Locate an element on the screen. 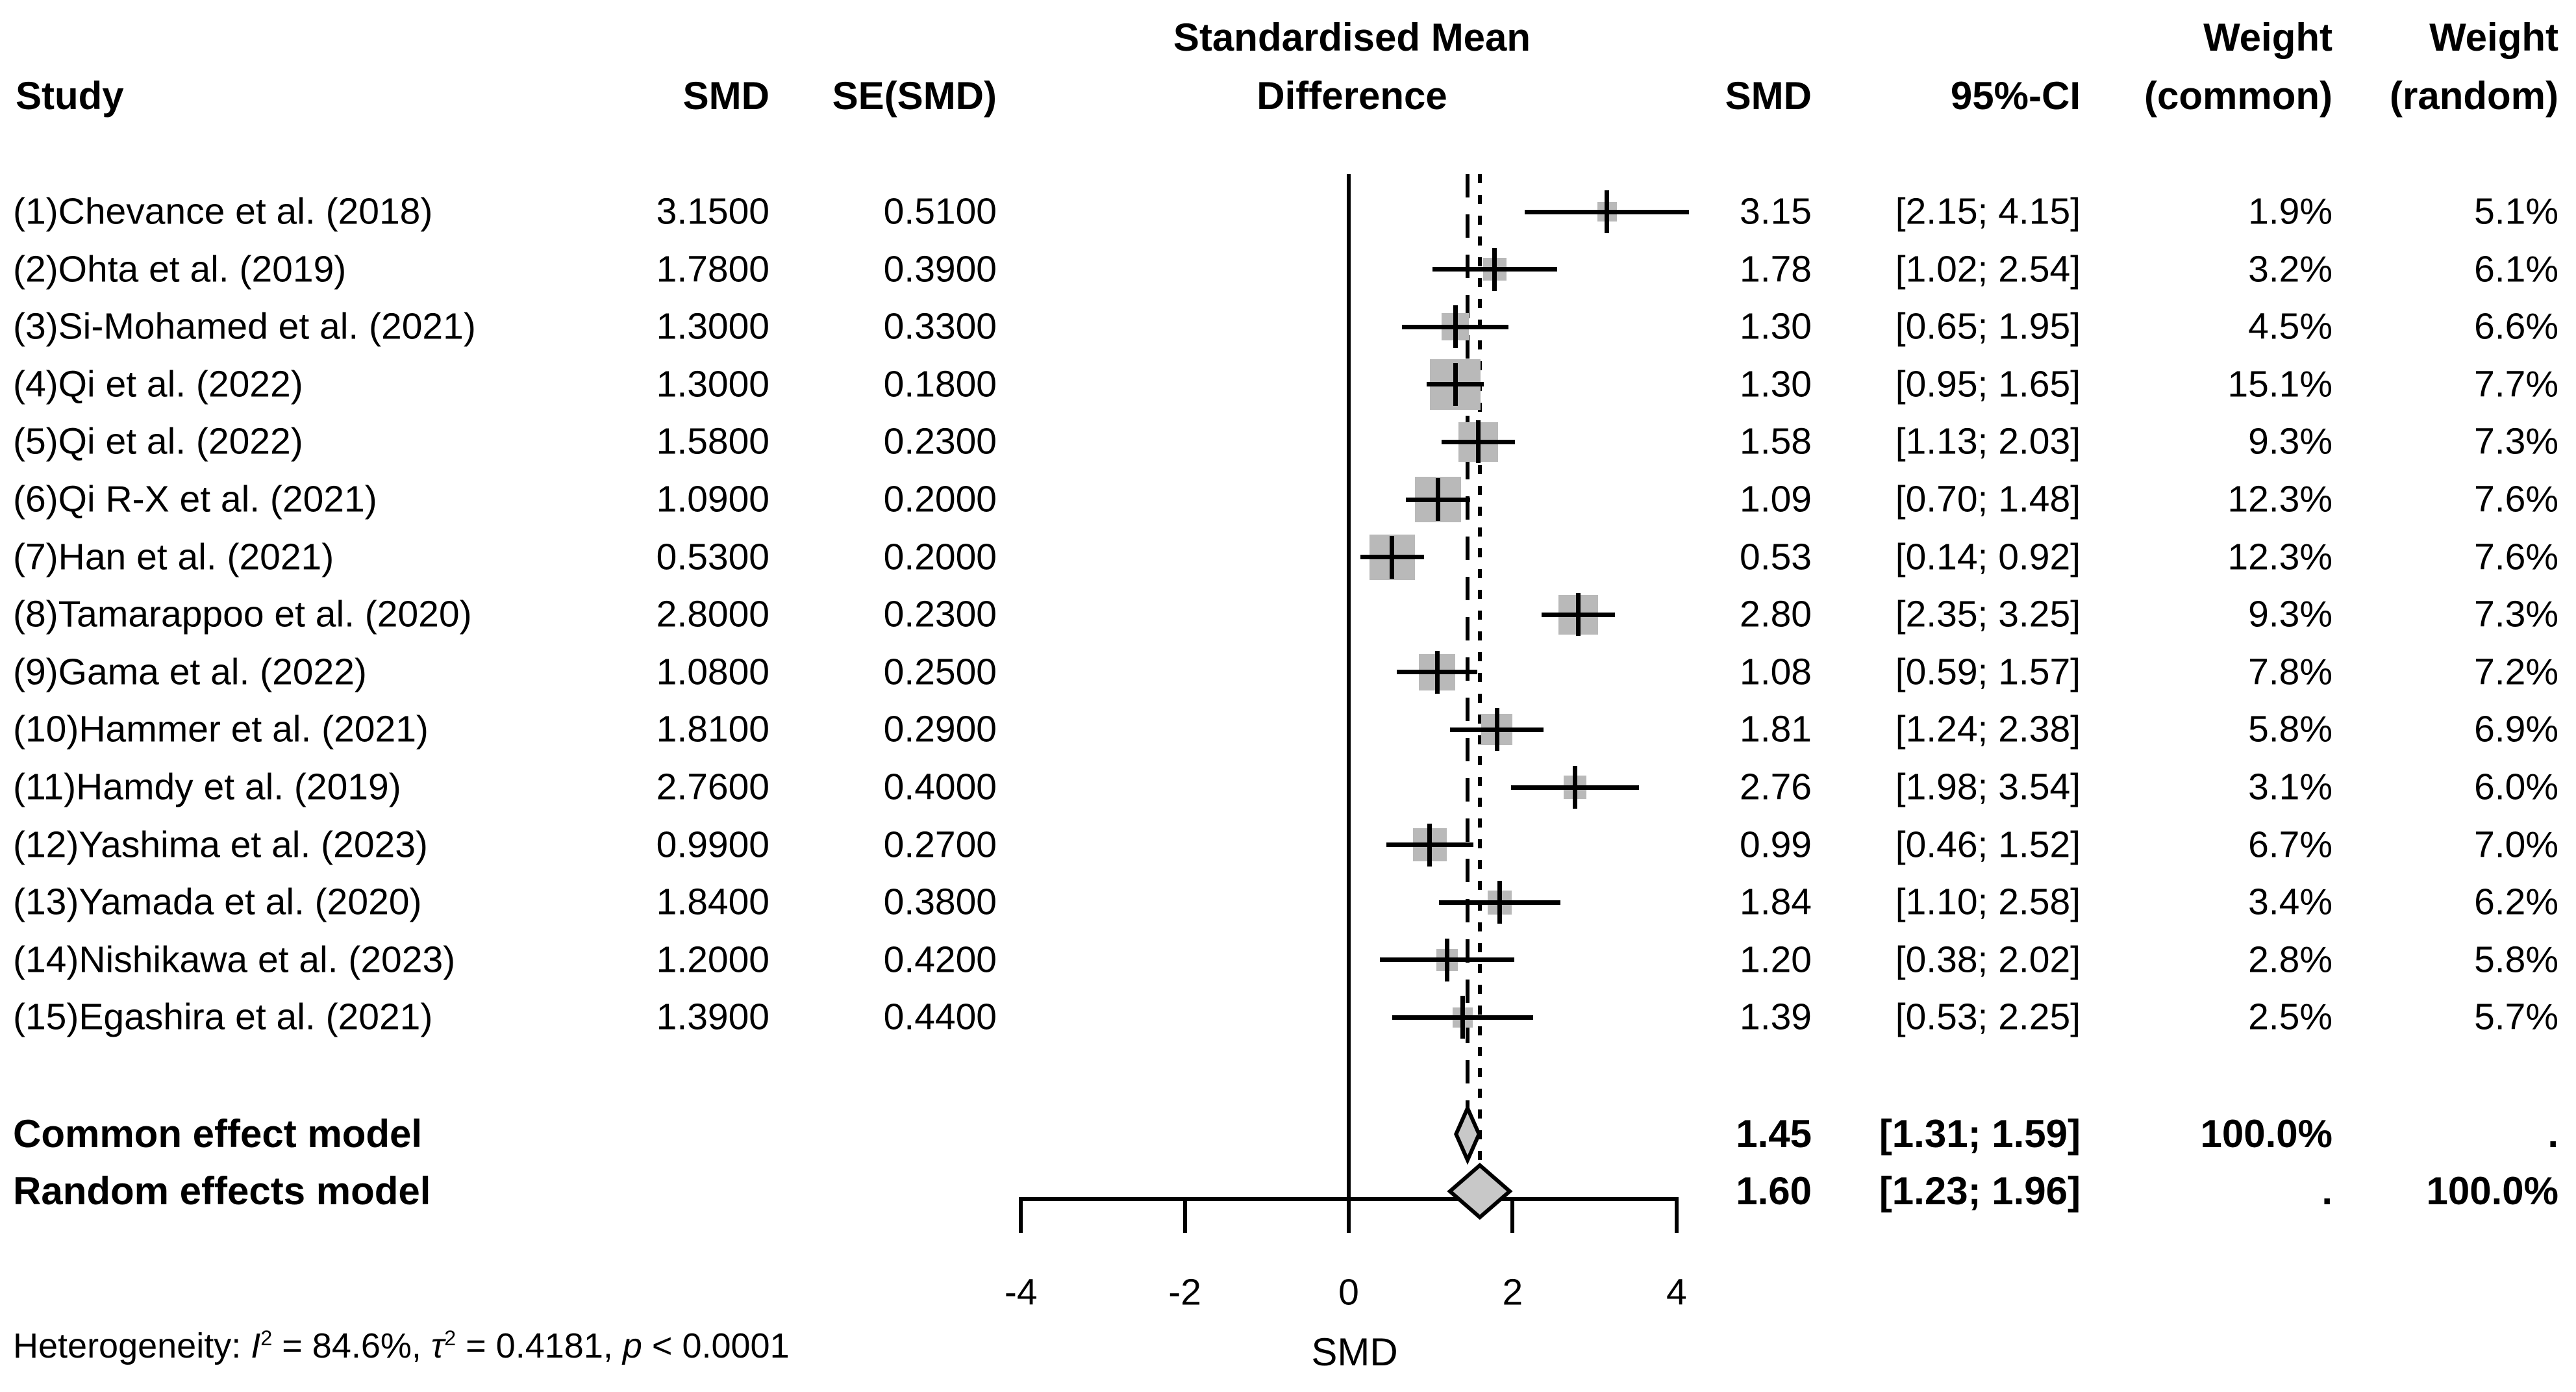 This screenshot has width=2576, height=1392. study-weight-random: 6.0% is located at coordinates (2516, 787).